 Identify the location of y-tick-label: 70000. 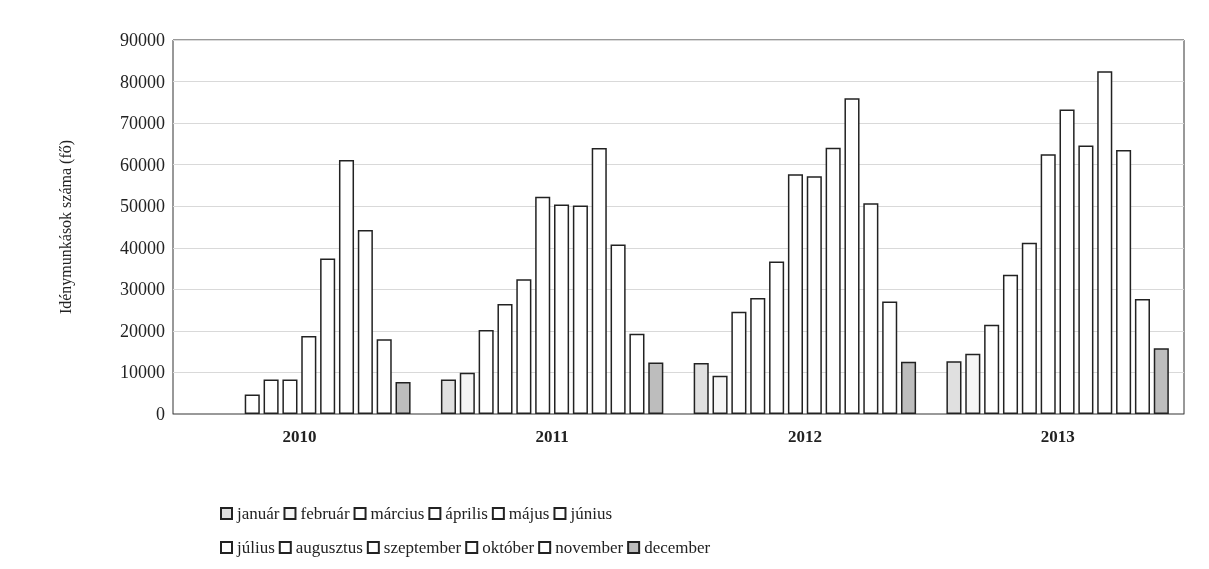
(142, 123).